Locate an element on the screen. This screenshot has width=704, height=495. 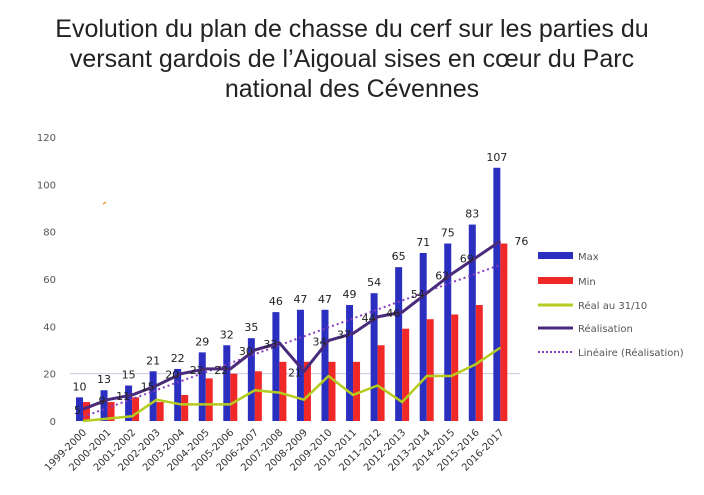
legend-item: Réalisation is located at coordinates (585, 329).